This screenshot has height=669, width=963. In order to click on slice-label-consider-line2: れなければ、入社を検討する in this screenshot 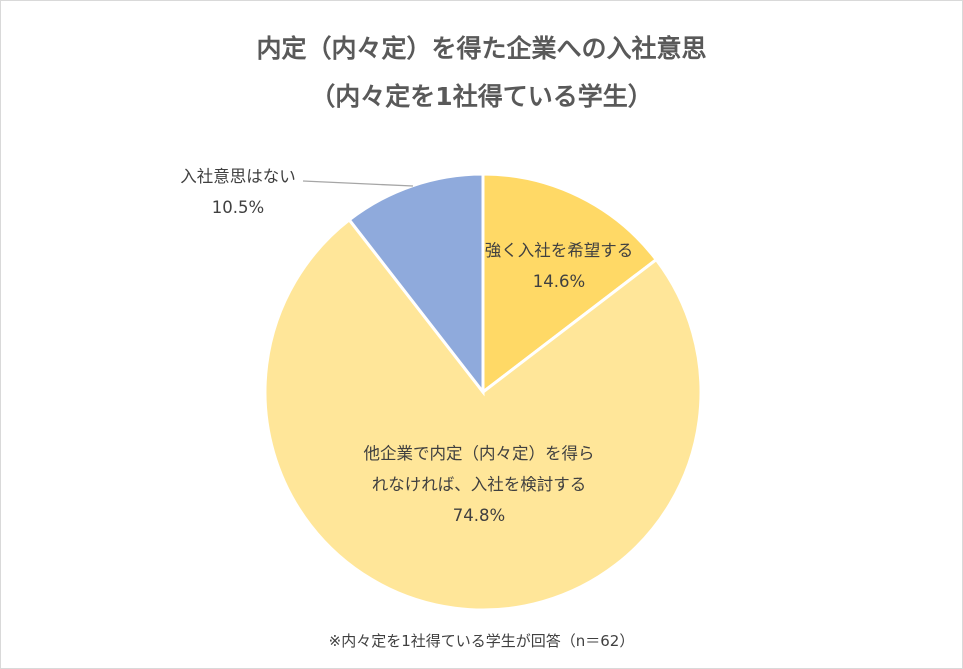, I will do `click(479, 484)`.